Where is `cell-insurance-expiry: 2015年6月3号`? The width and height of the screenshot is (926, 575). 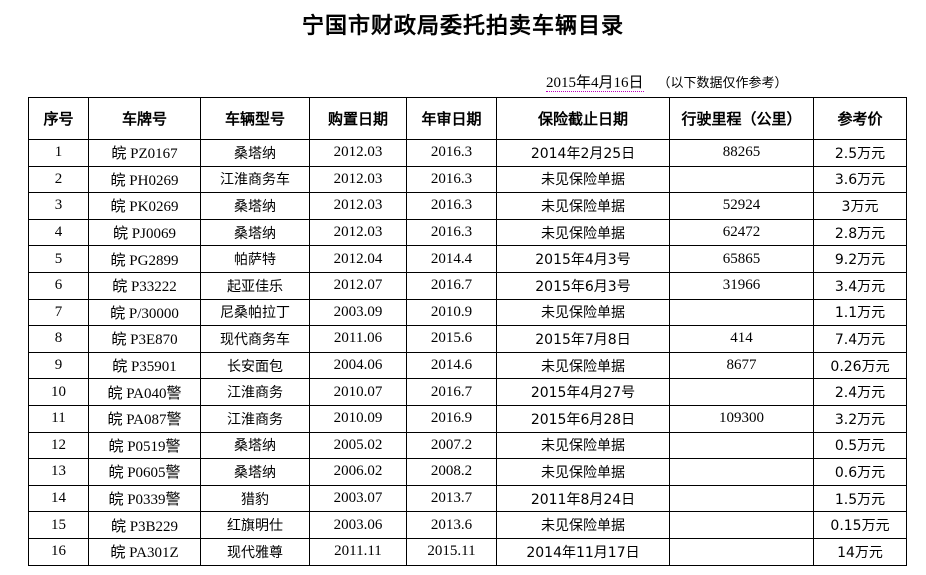 cell-insurance-expiry: 2015年6月3号 is located at coordinates (583, 285).